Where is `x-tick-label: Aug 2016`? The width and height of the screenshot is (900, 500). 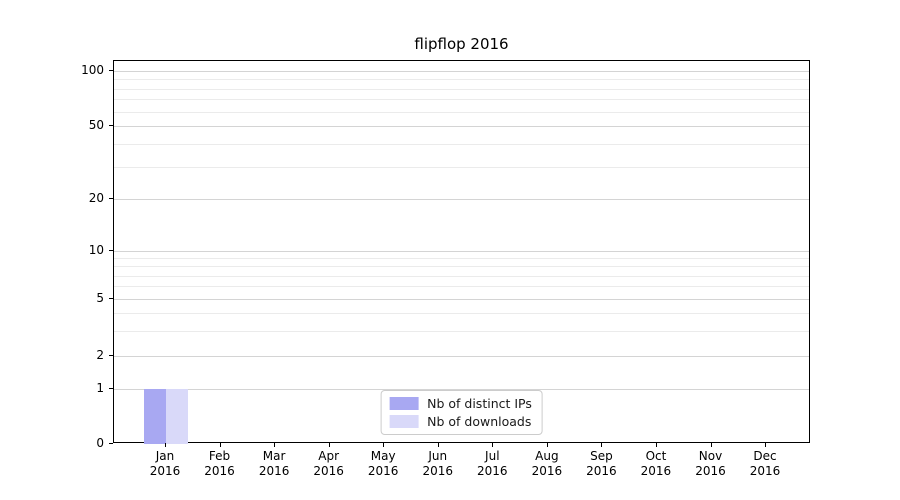 x-tick-label: Aug 2016 is located at coordinates (547, 464).